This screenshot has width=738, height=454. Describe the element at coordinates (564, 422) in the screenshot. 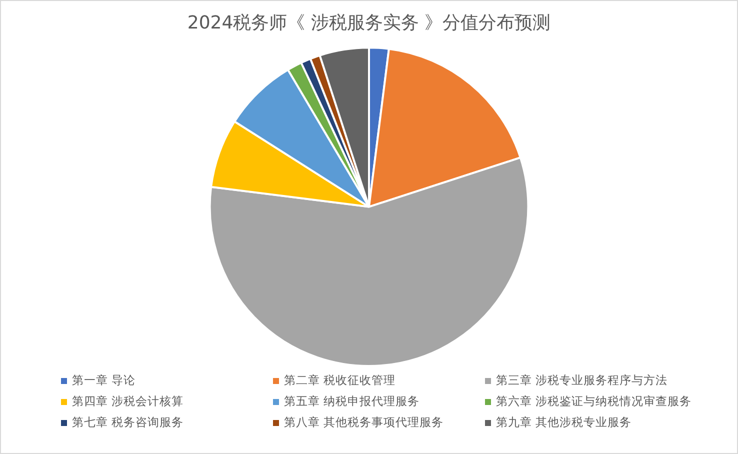

I see `legend-label: 第九章 其他涉税专业服务` at that location.